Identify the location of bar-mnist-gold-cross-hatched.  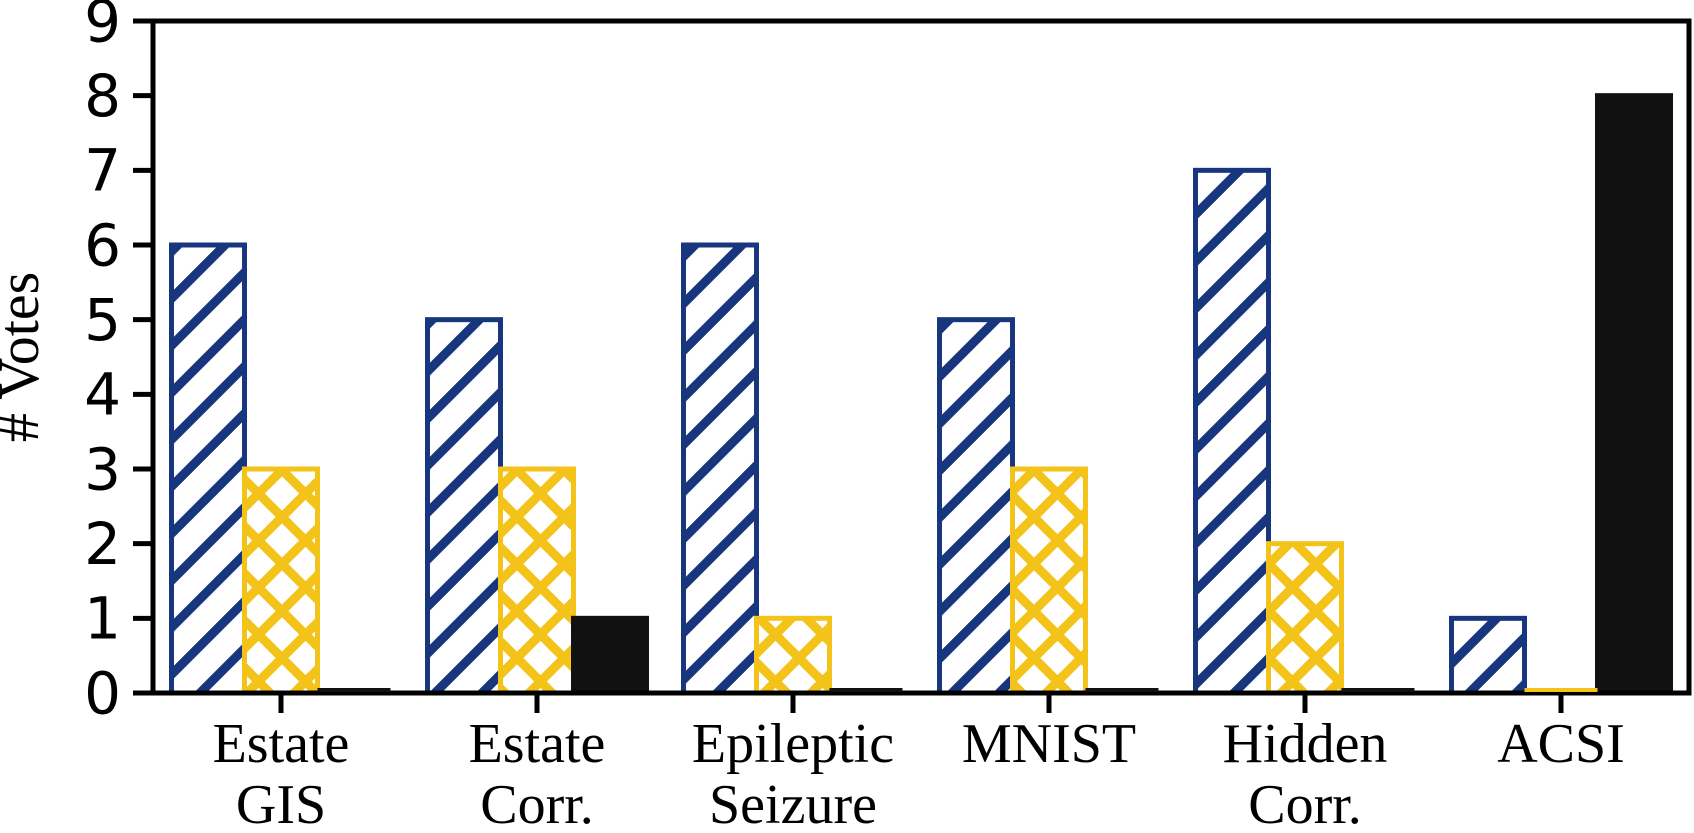
(1049, 581).